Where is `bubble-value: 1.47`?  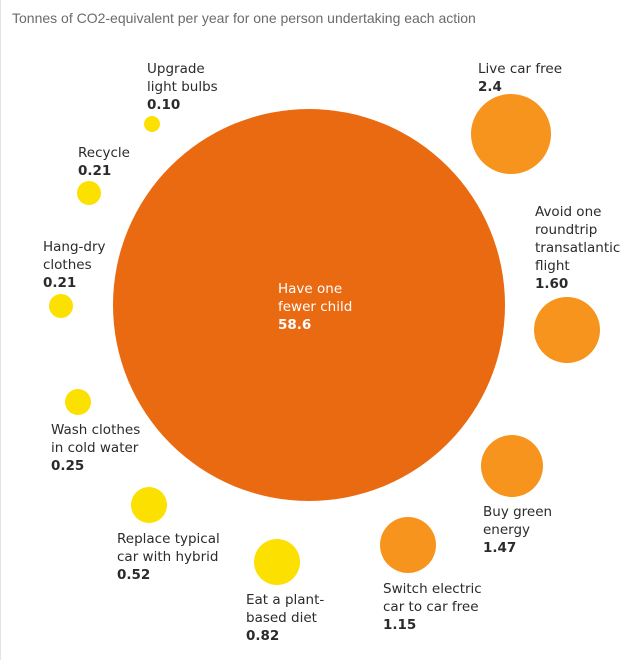 bubble-value: 1.47 is located at coordinates (499, 548).